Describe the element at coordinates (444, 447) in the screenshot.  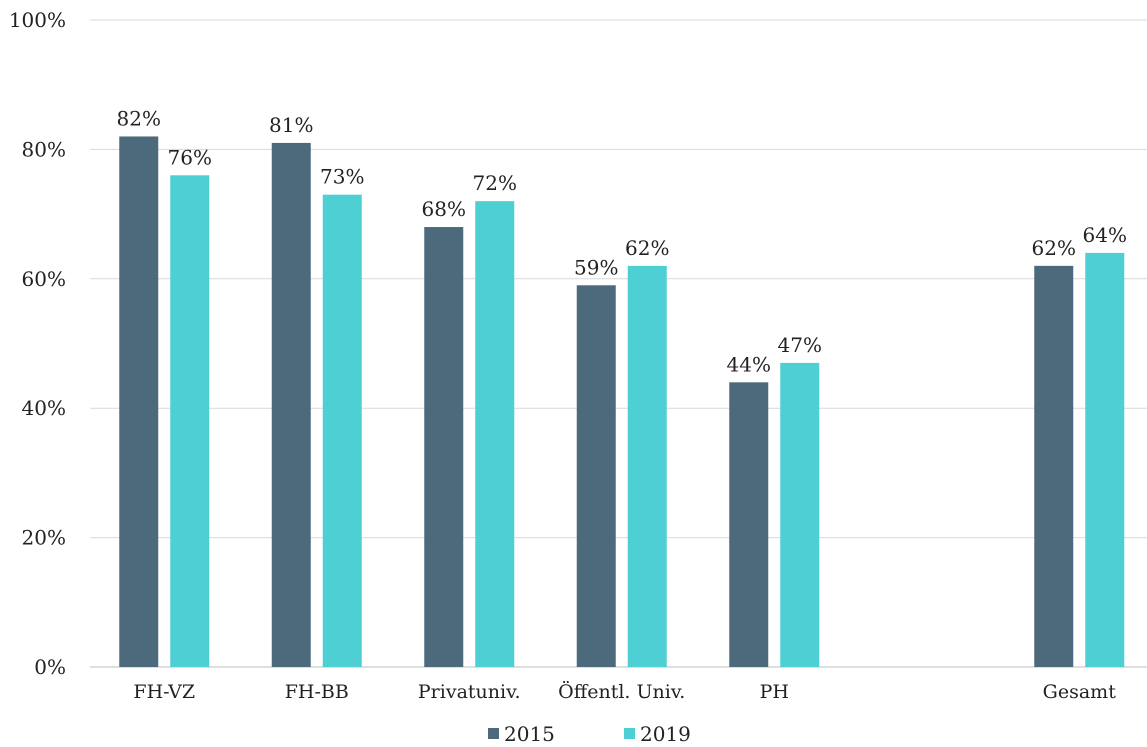
I see `bar-2015-Privatuniv.` at that location.